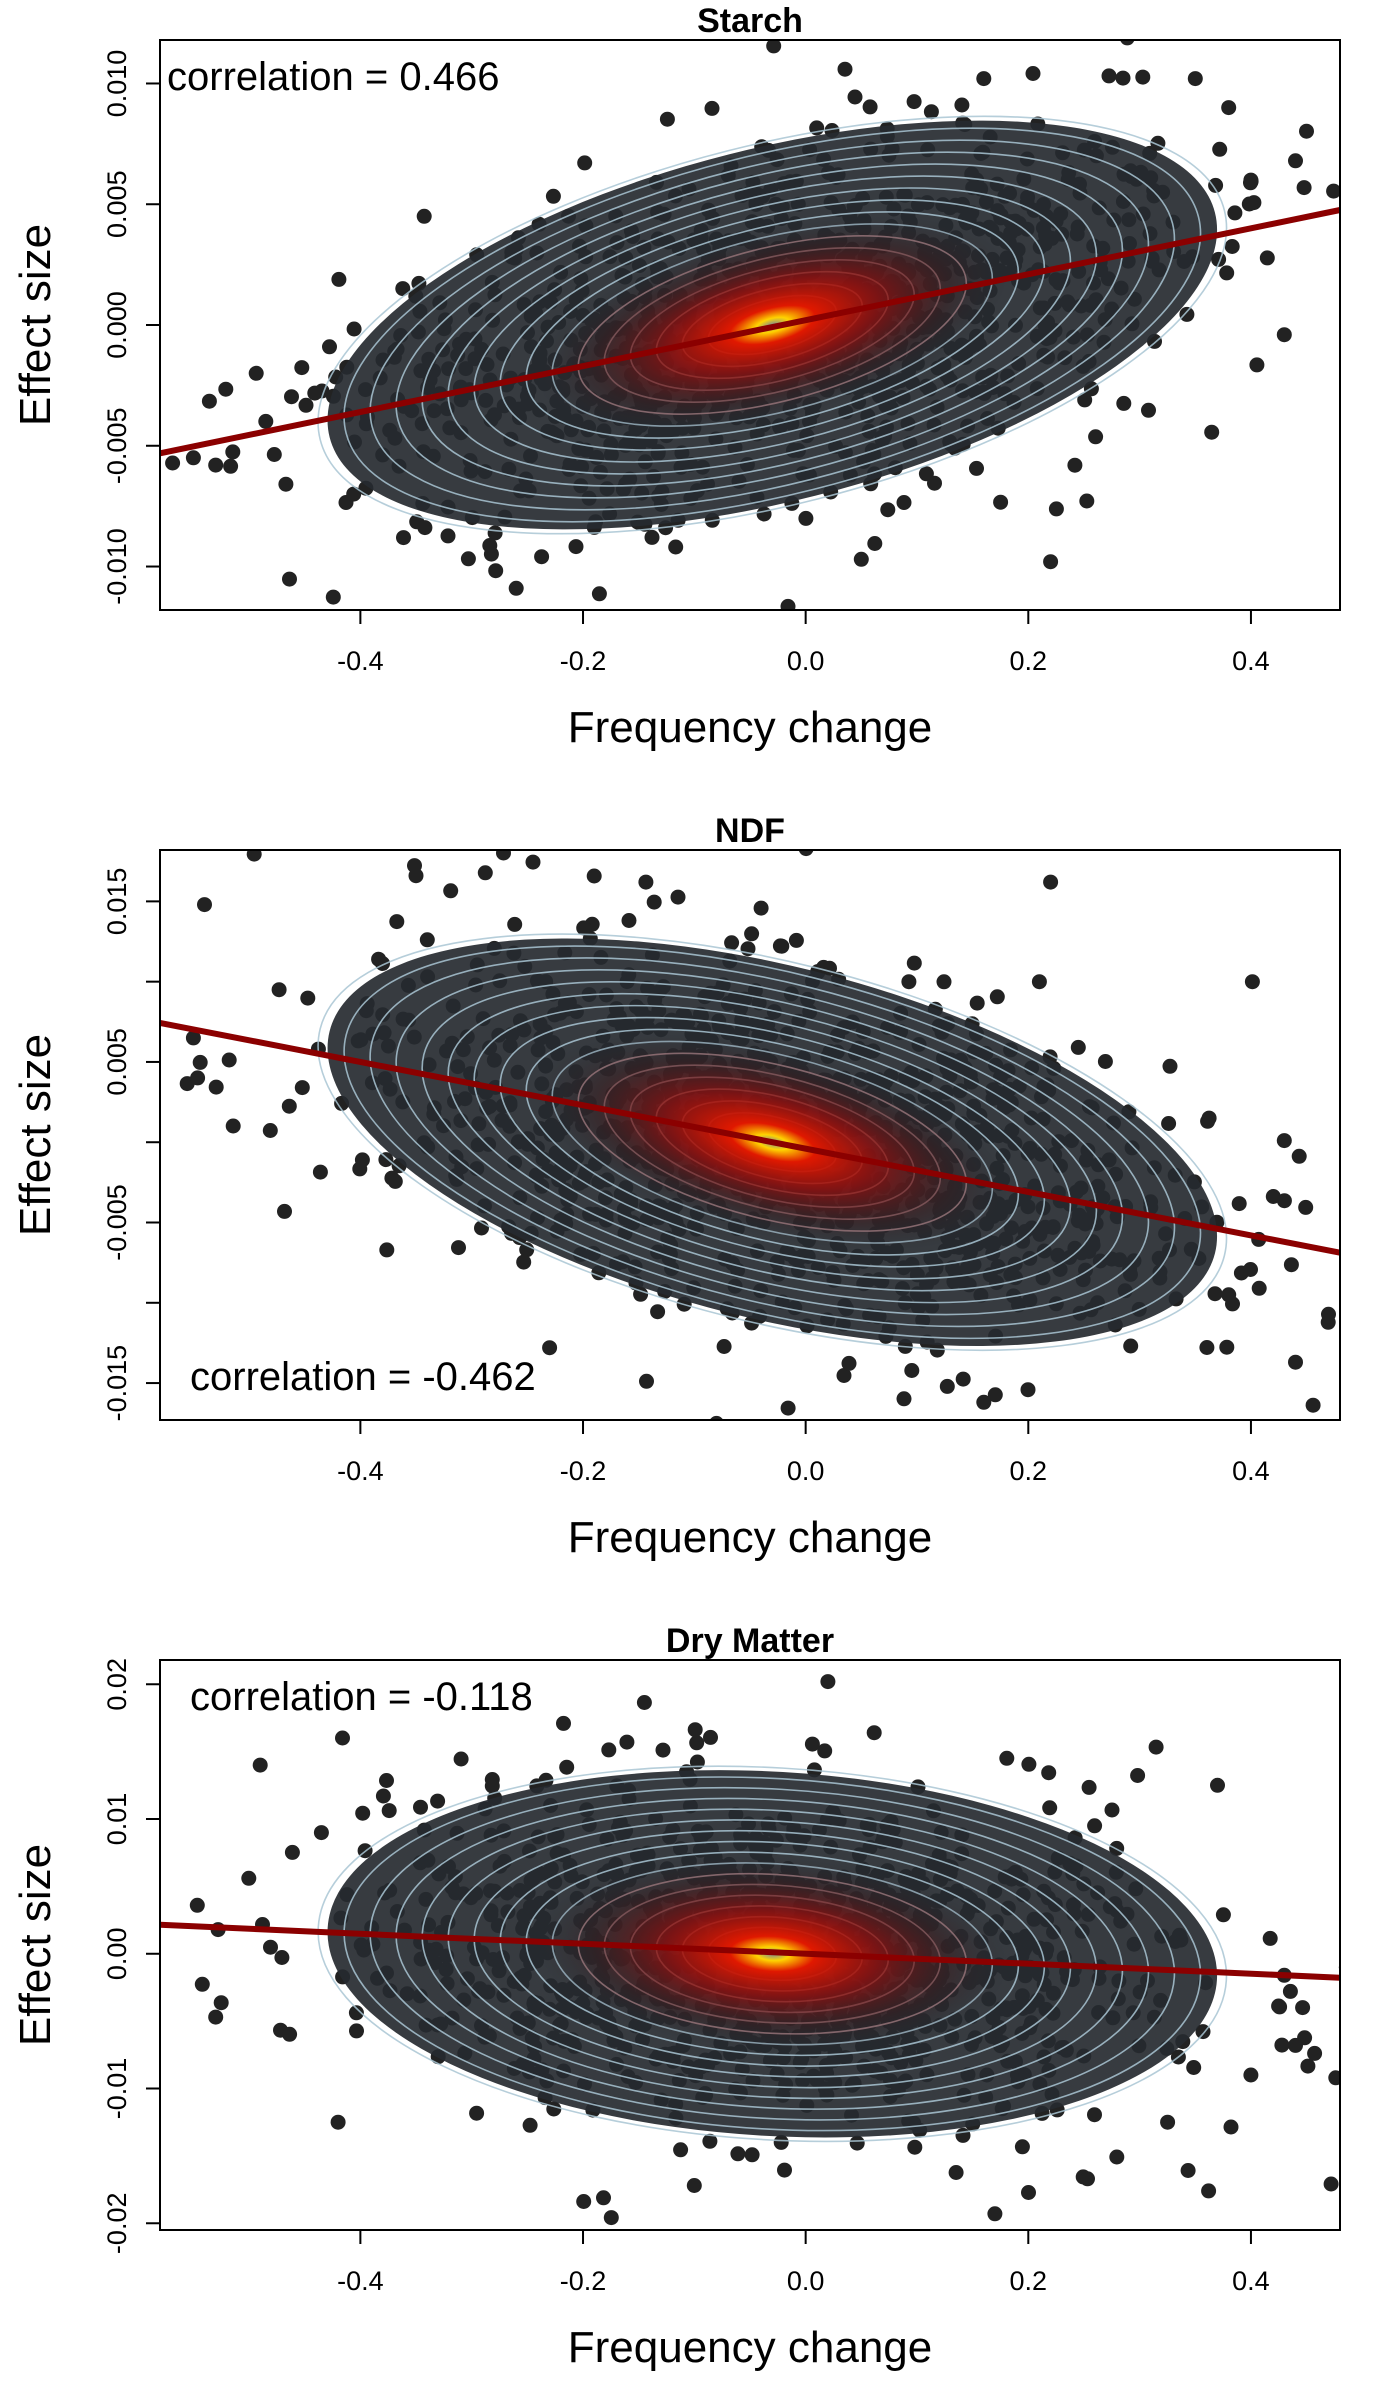 Image resolution: width=1400 pixels, height=2400 pixels. I want to click on panel-title: Starch, so click(750, 21).